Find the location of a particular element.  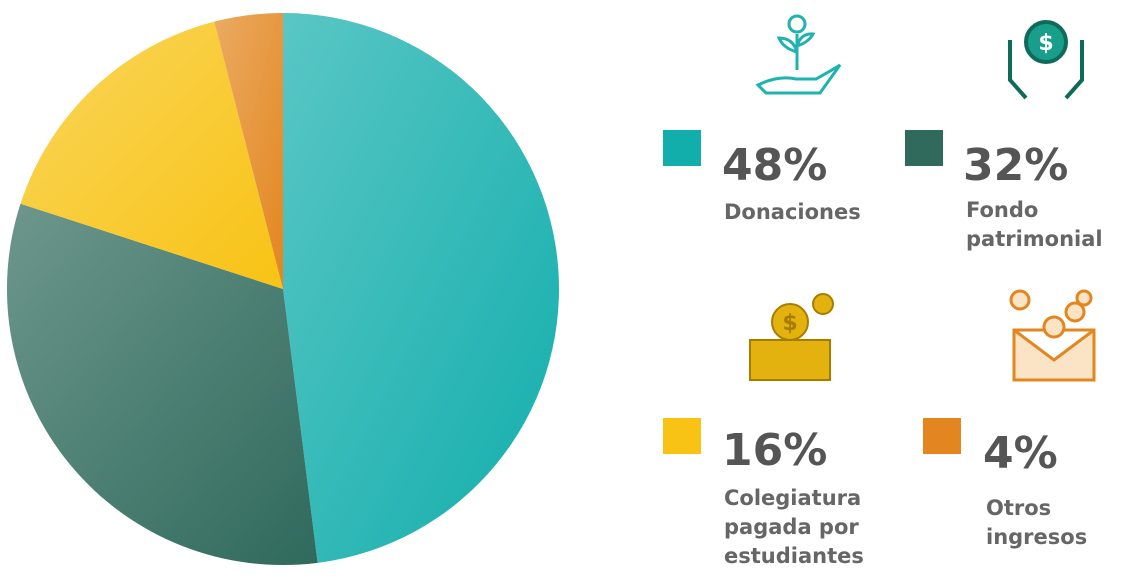

icon-coins: $ is located at coordinates (791, 337).